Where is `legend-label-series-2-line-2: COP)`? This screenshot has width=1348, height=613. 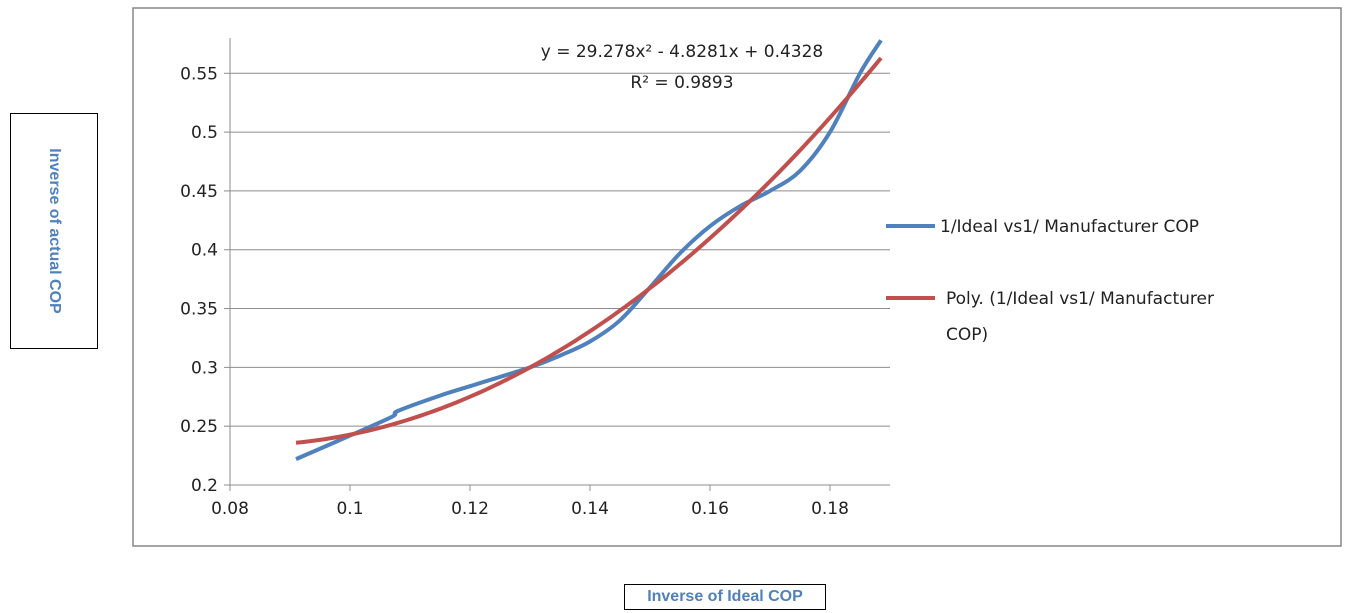
legend-label-series-2-line-2: COP) is located at coordinates (967, 335).